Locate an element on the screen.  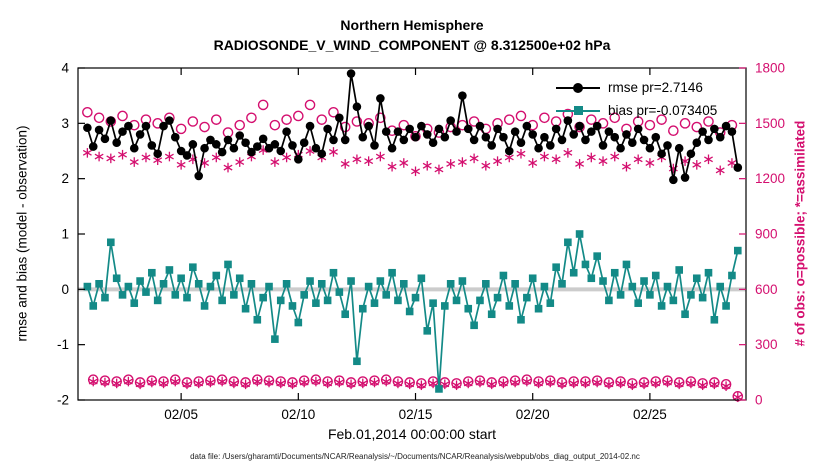
svg-text: 1200 is located at coordinates (770, 178).